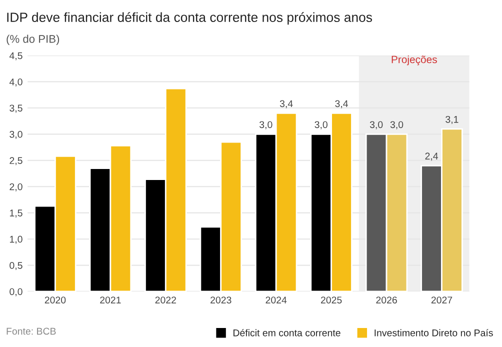 The width and height of the screenshot is (502, 347). Describe the element at coordinates (386, 300) in the screenshot. I see `x-tick-label: 2026` at that location.